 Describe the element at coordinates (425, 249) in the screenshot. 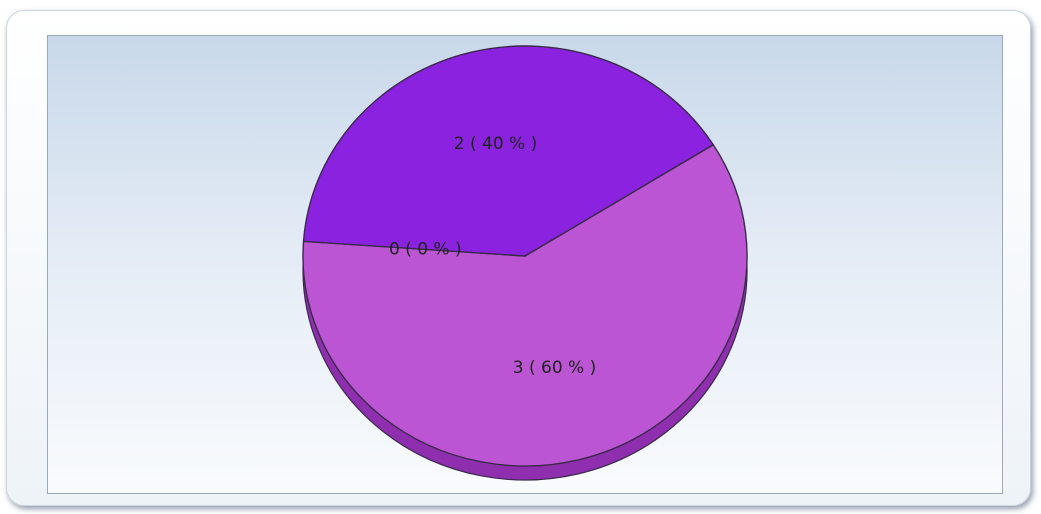

I see `pie-slice-label-1: 0 ( 0 % )` at that location.